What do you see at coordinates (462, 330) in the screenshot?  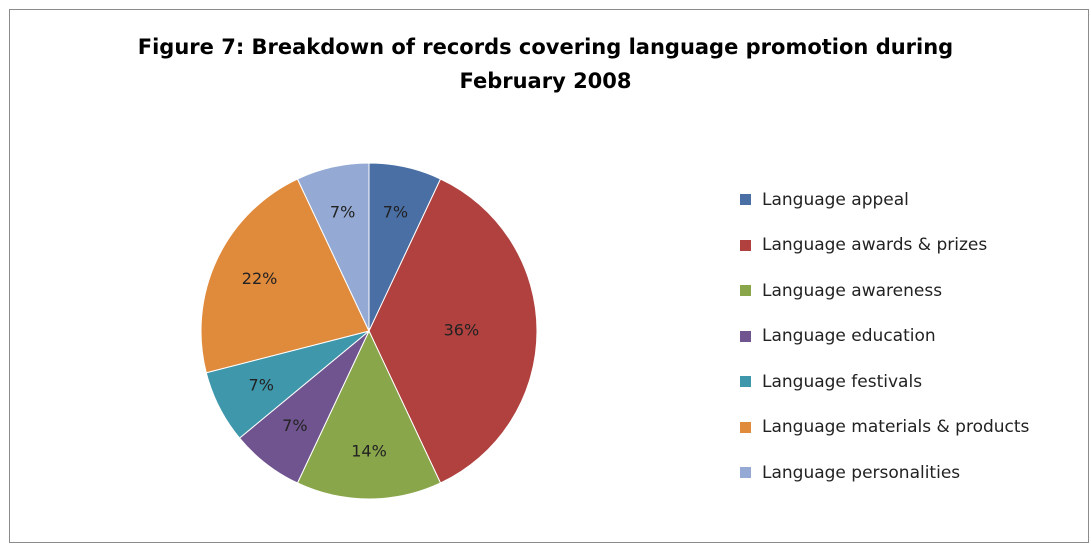 I see `pie-slice-label-2: 36%` at bounding box center [462, 330].